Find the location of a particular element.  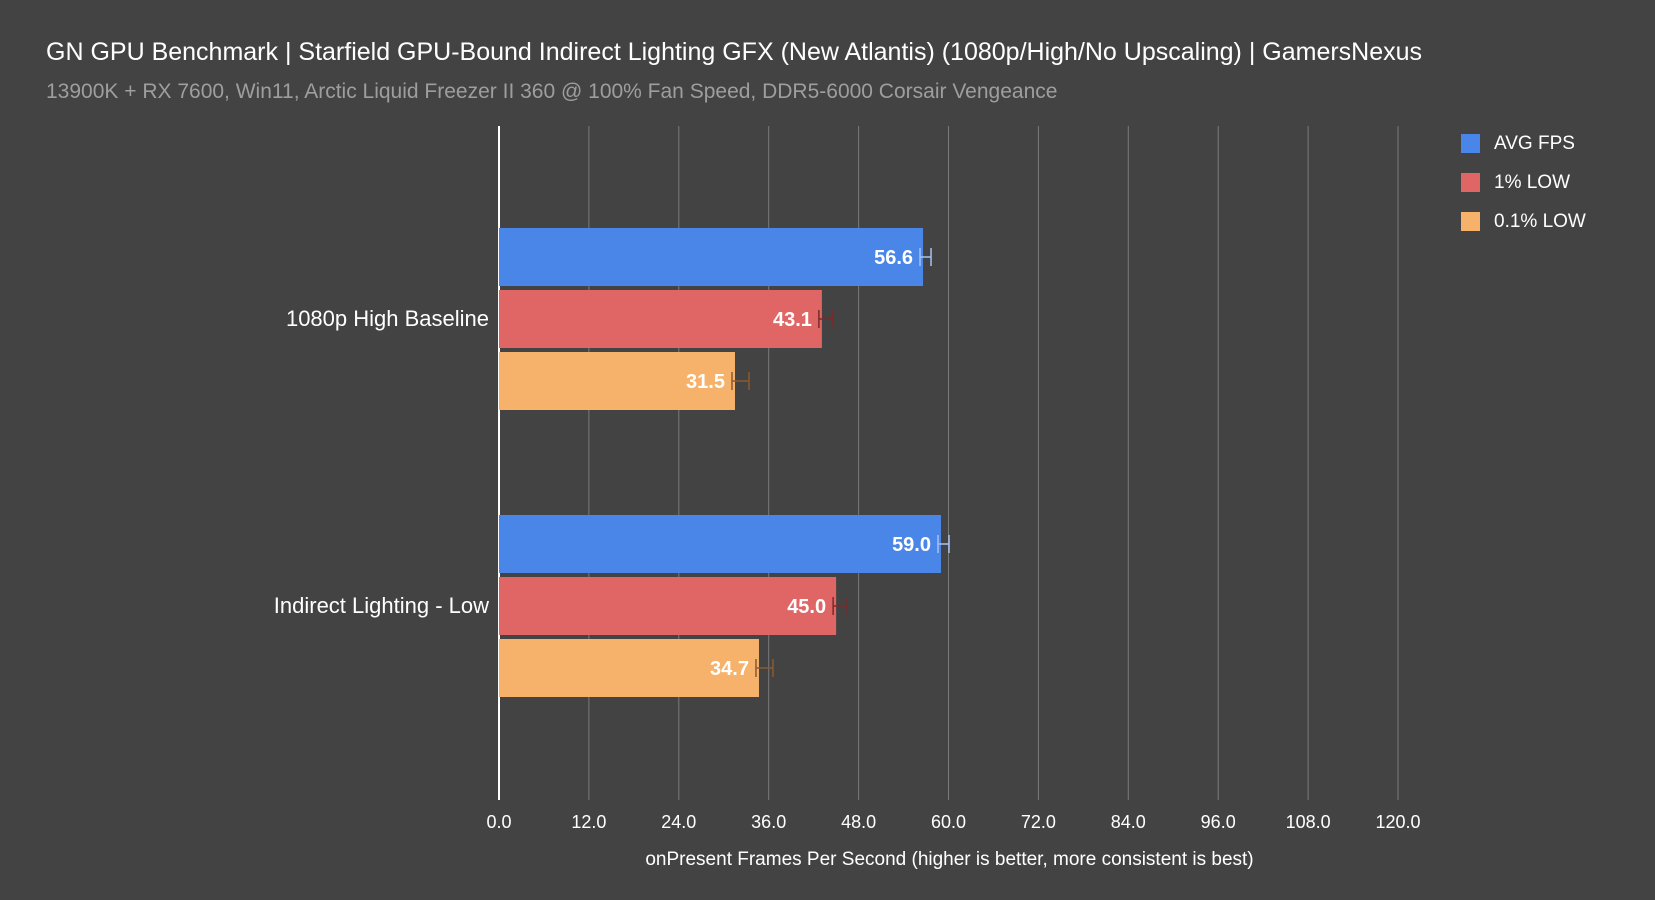

legend: AVG FPS 1% LOW 0.1% LOW is located at coordinates (1523, 182).